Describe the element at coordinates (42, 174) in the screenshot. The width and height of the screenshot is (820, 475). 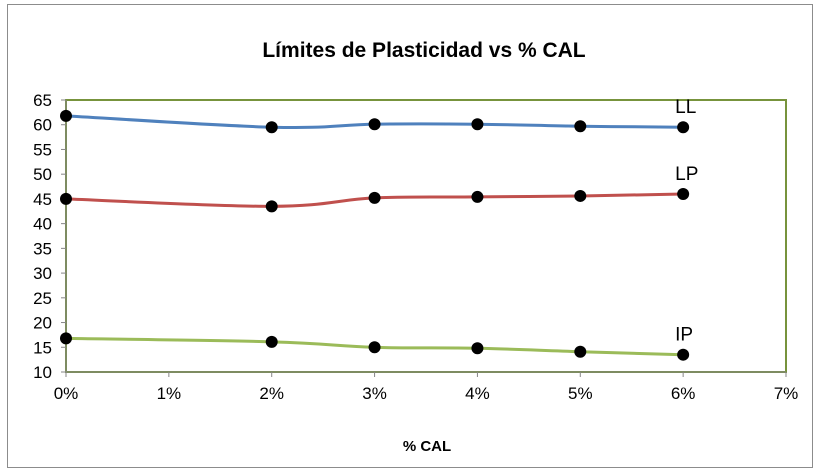
I see `y-tick-label: 50` at that location.